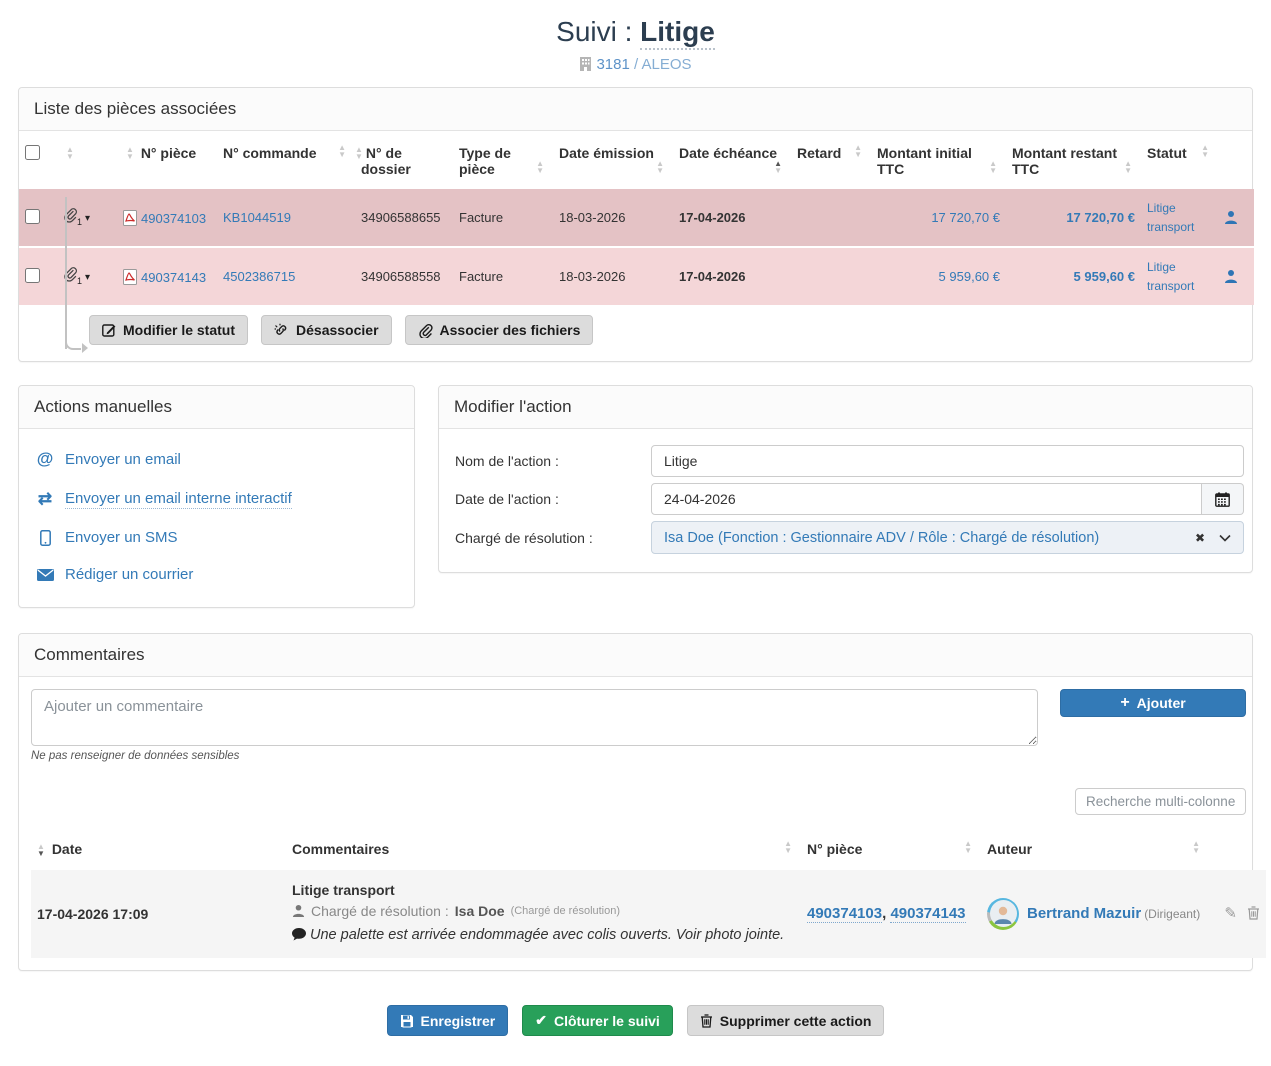 Image resolution: width=1271 pixels, height=1066 pixels. Describe the element at coordinates (597, 1021) in the screenshot. I see `close-followup-button: ✔ Clôturer le suivi` at that location.